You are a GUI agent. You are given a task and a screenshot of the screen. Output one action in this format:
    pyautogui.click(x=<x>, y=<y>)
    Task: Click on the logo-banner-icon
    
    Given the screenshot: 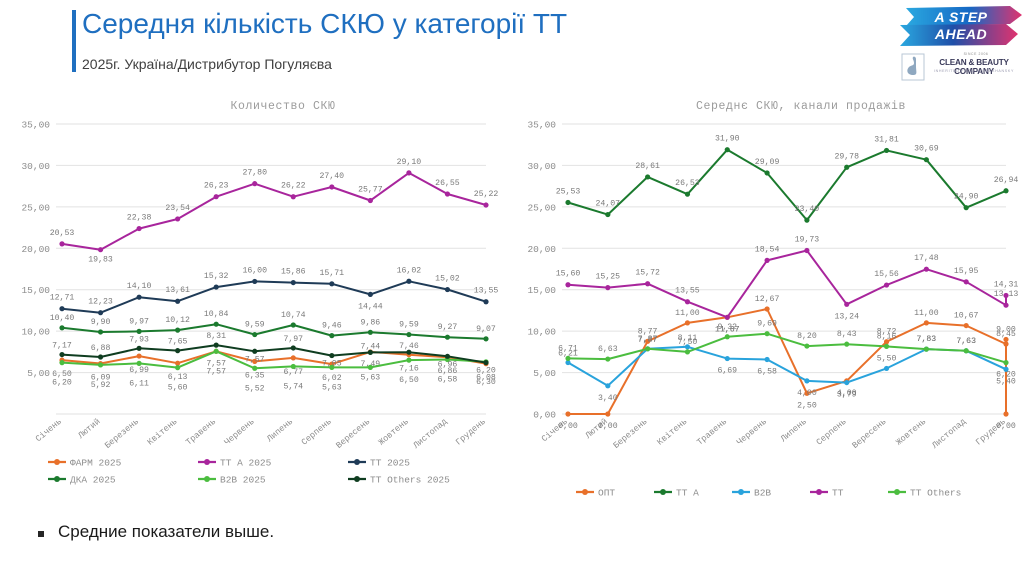 What is the action you would take?
    pyautogui.click(x=961, y=26)
    